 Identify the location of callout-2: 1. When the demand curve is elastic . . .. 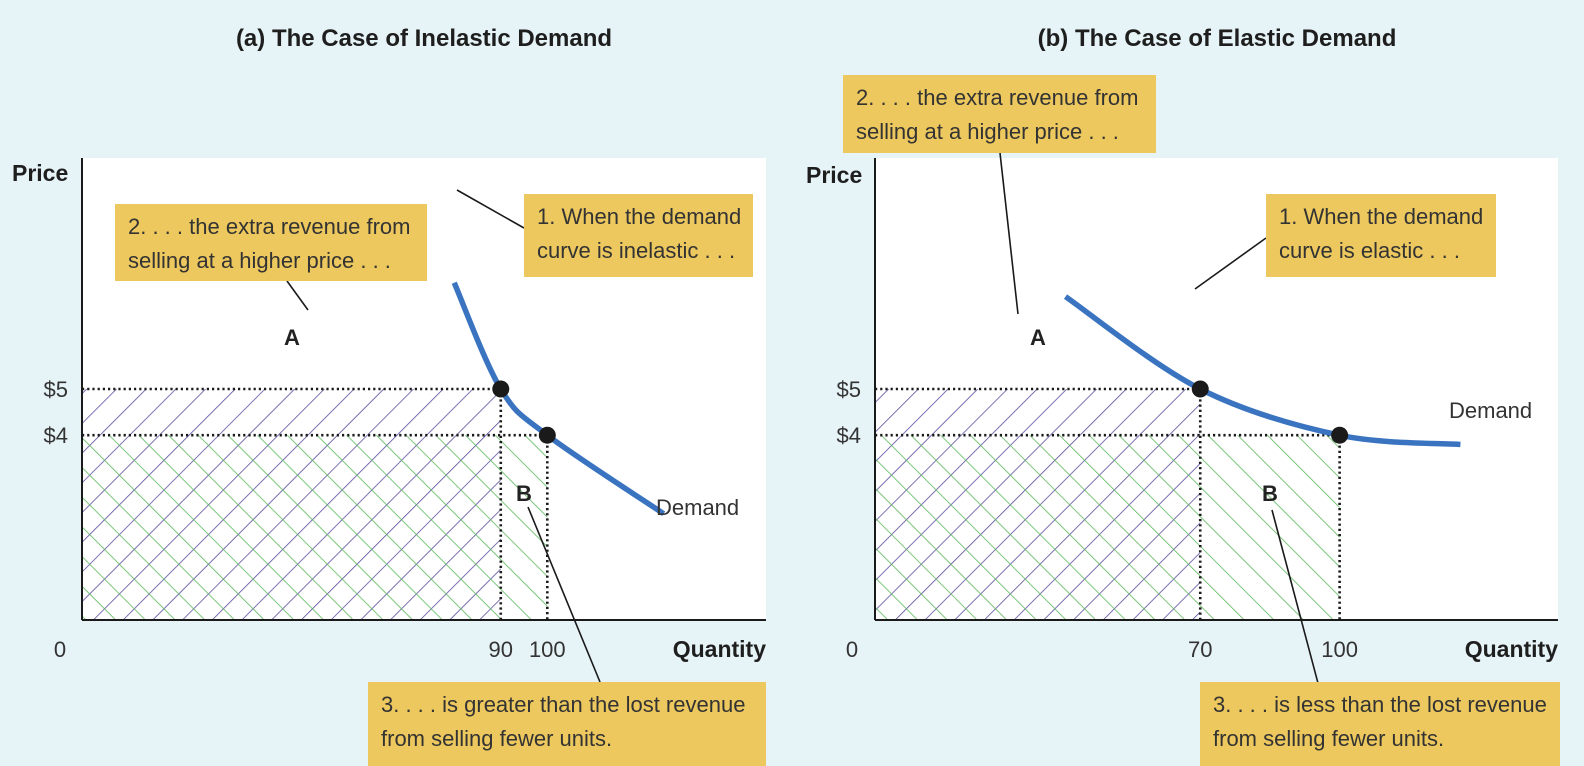
(1345, 242).